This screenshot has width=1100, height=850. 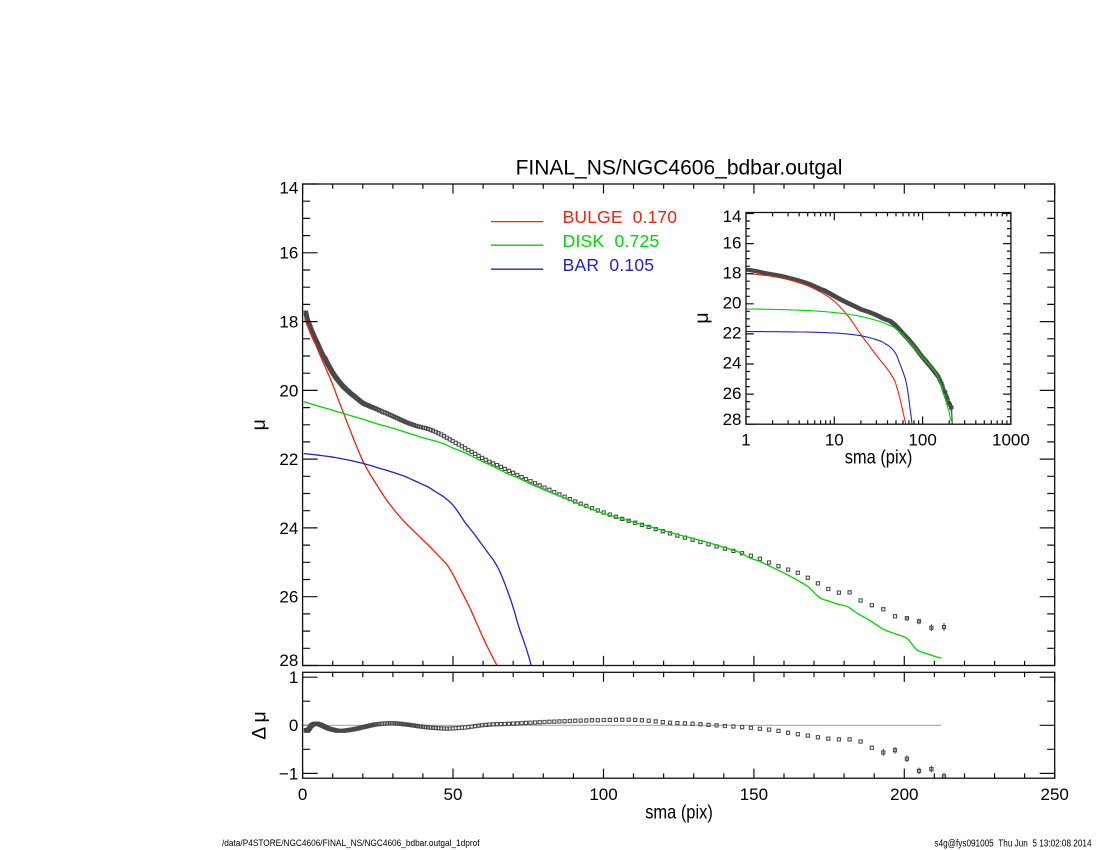 What do you see at coordinates (834, 439) in the screenshot?
I see `svg-text: 10` at bounding box center [834, 439].